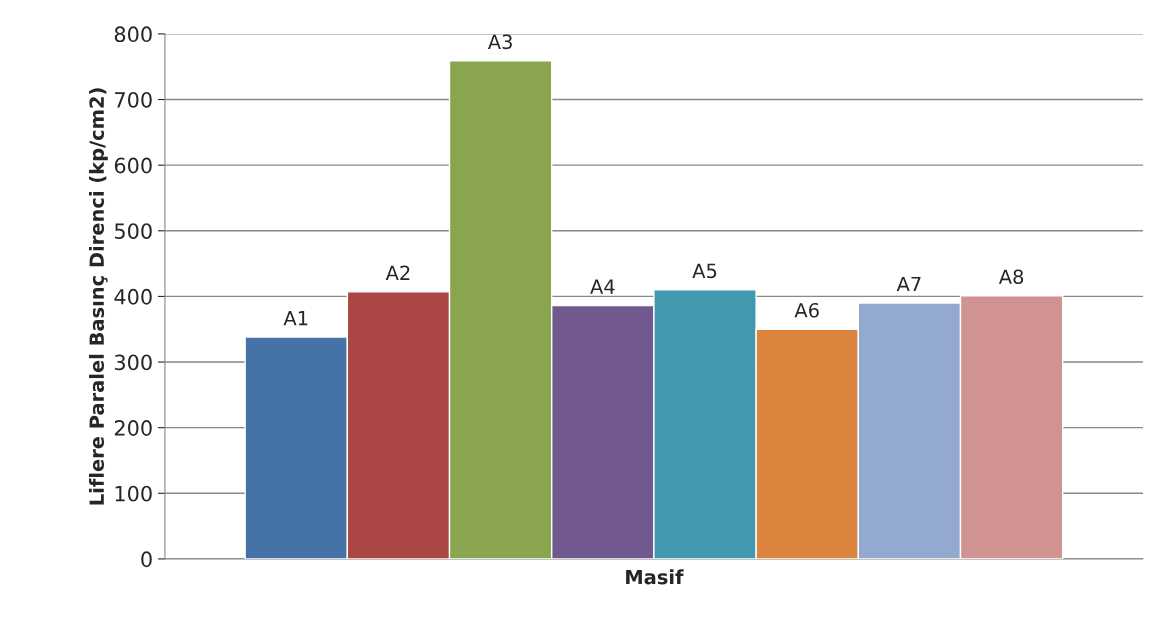 The height and width of the screenshot is (628, 1174). What do you see at coordinates (602, 286) in the screenshot?
I see `series-label: A4` at bounding box center [602, 286].